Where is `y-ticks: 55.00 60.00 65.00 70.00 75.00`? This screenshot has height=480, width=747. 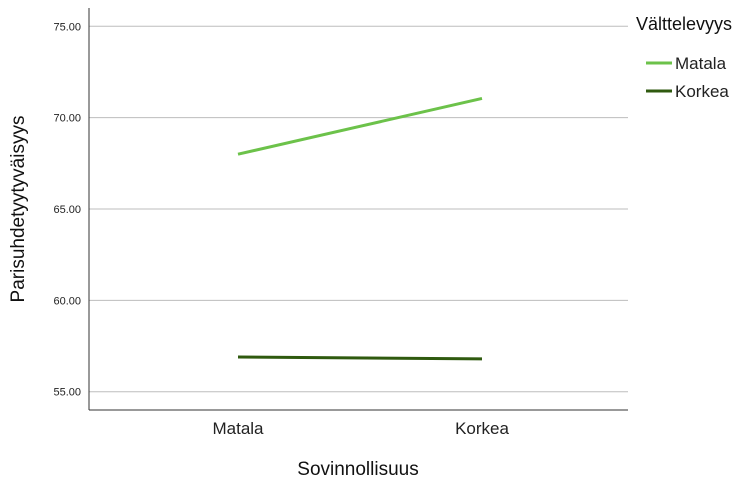 y-ticks: 55.00 60.00 65.00 70.00 75.00 is located at coordinates (67, 209).